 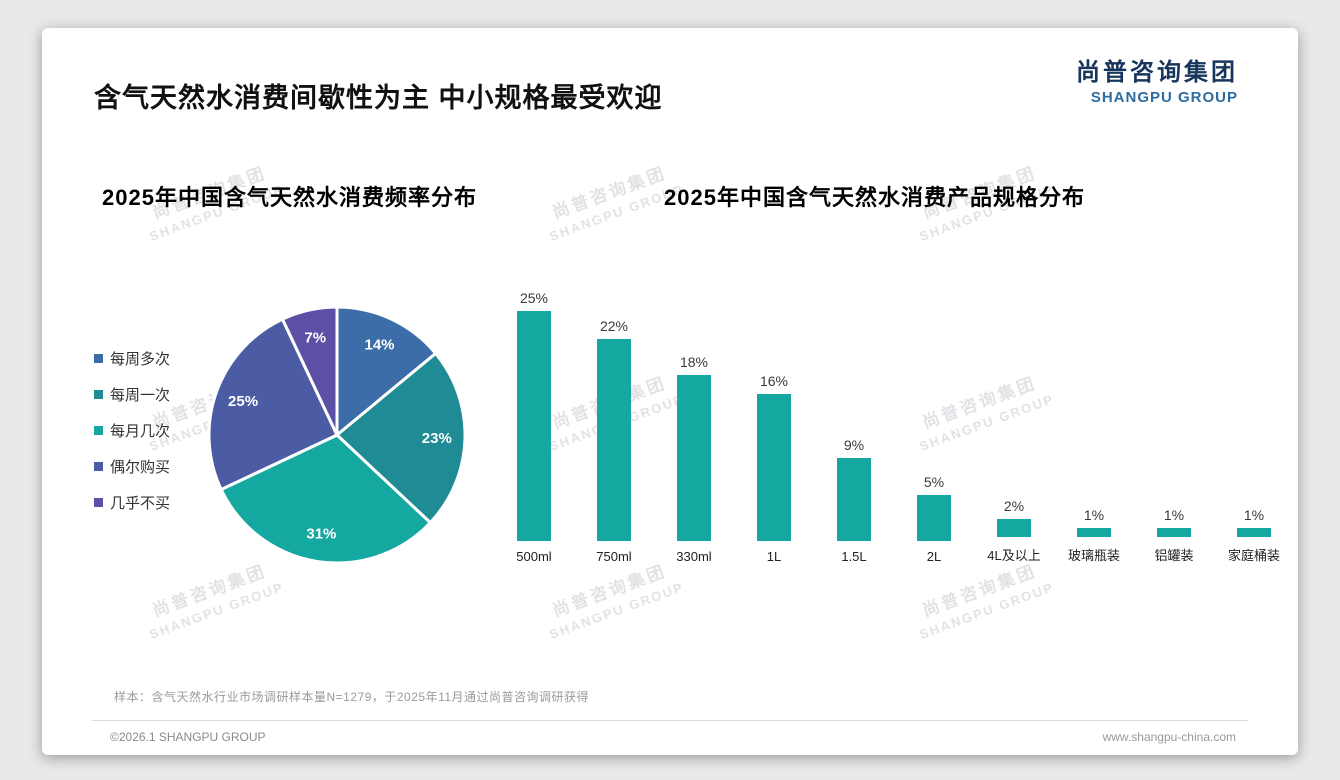 I want to click on bar-column: 22% 750ml, so click(x=614, y=417).